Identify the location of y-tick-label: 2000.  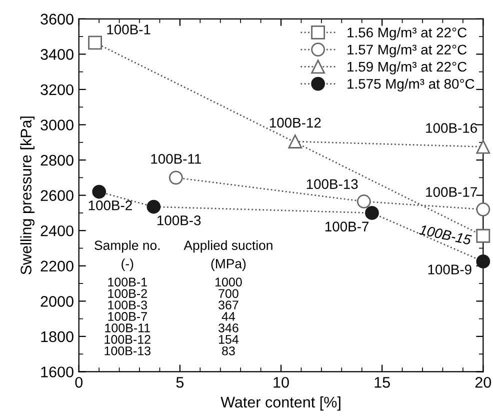
(57, 301).